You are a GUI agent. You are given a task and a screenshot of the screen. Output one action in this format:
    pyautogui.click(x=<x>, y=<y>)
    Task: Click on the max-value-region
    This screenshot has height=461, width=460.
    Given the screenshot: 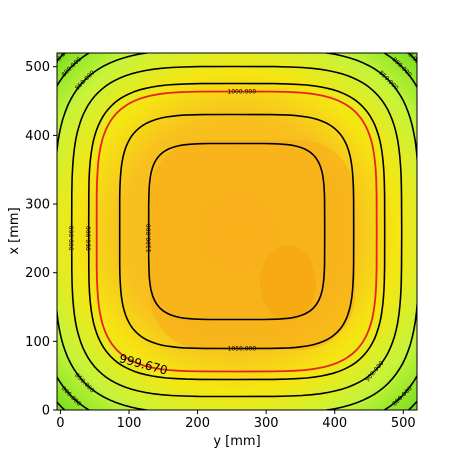 What is the action you would take?
    pyautogui.click(x=288, y=283)
    